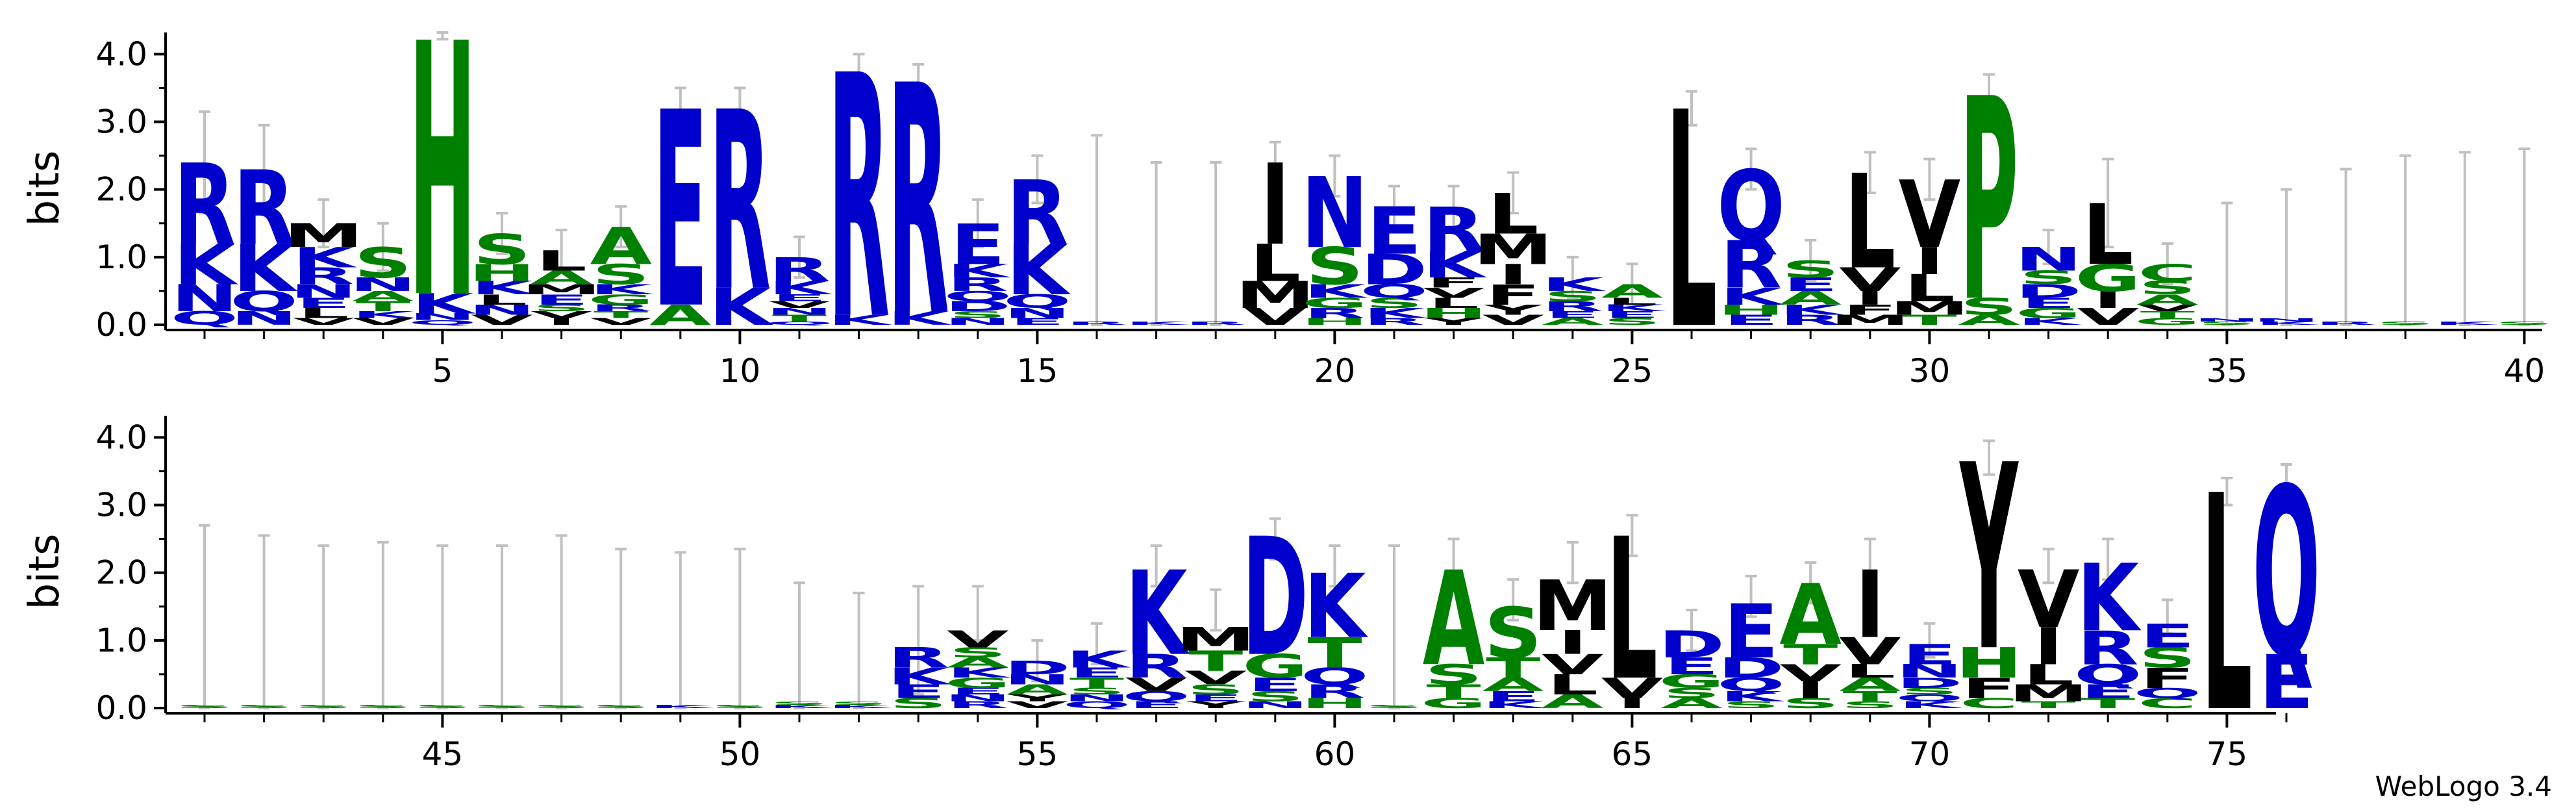 This screenshot has height=812, width=2576. Describe the element at coordinates (121, 122) in the screenshot. I see `y-tick-label: 3.0` at that location.